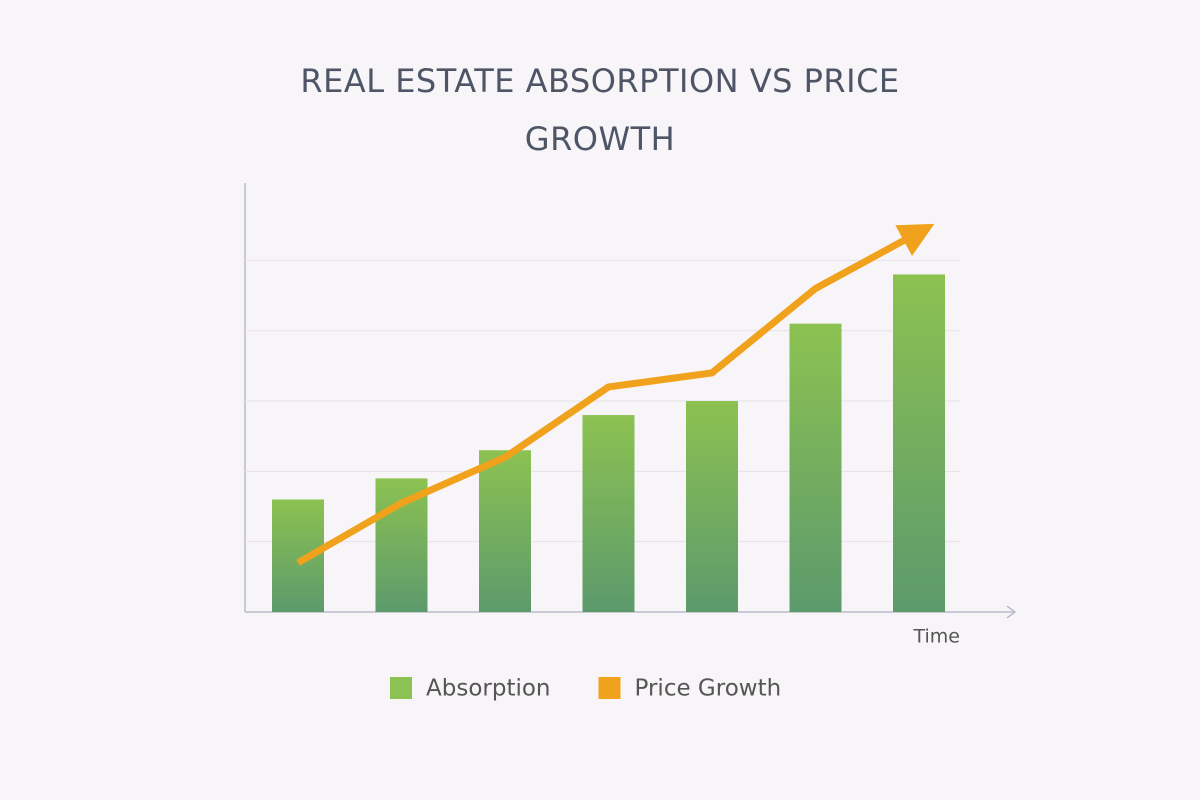 Image resolution: width=1200 pixels, height=800 pixels. What do you see at coordinates (1011, 612) in the screenshot?
I see `x-axis-arrow` at bounding box center [1011, 612].